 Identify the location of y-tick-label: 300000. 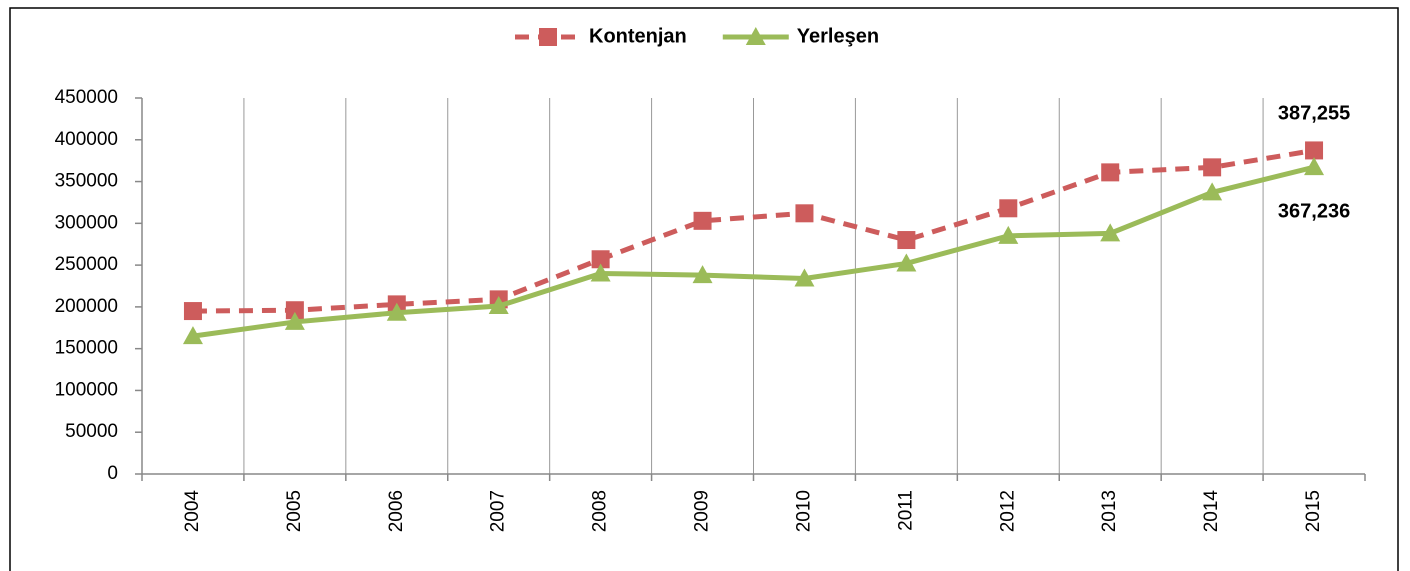
(86, 222).